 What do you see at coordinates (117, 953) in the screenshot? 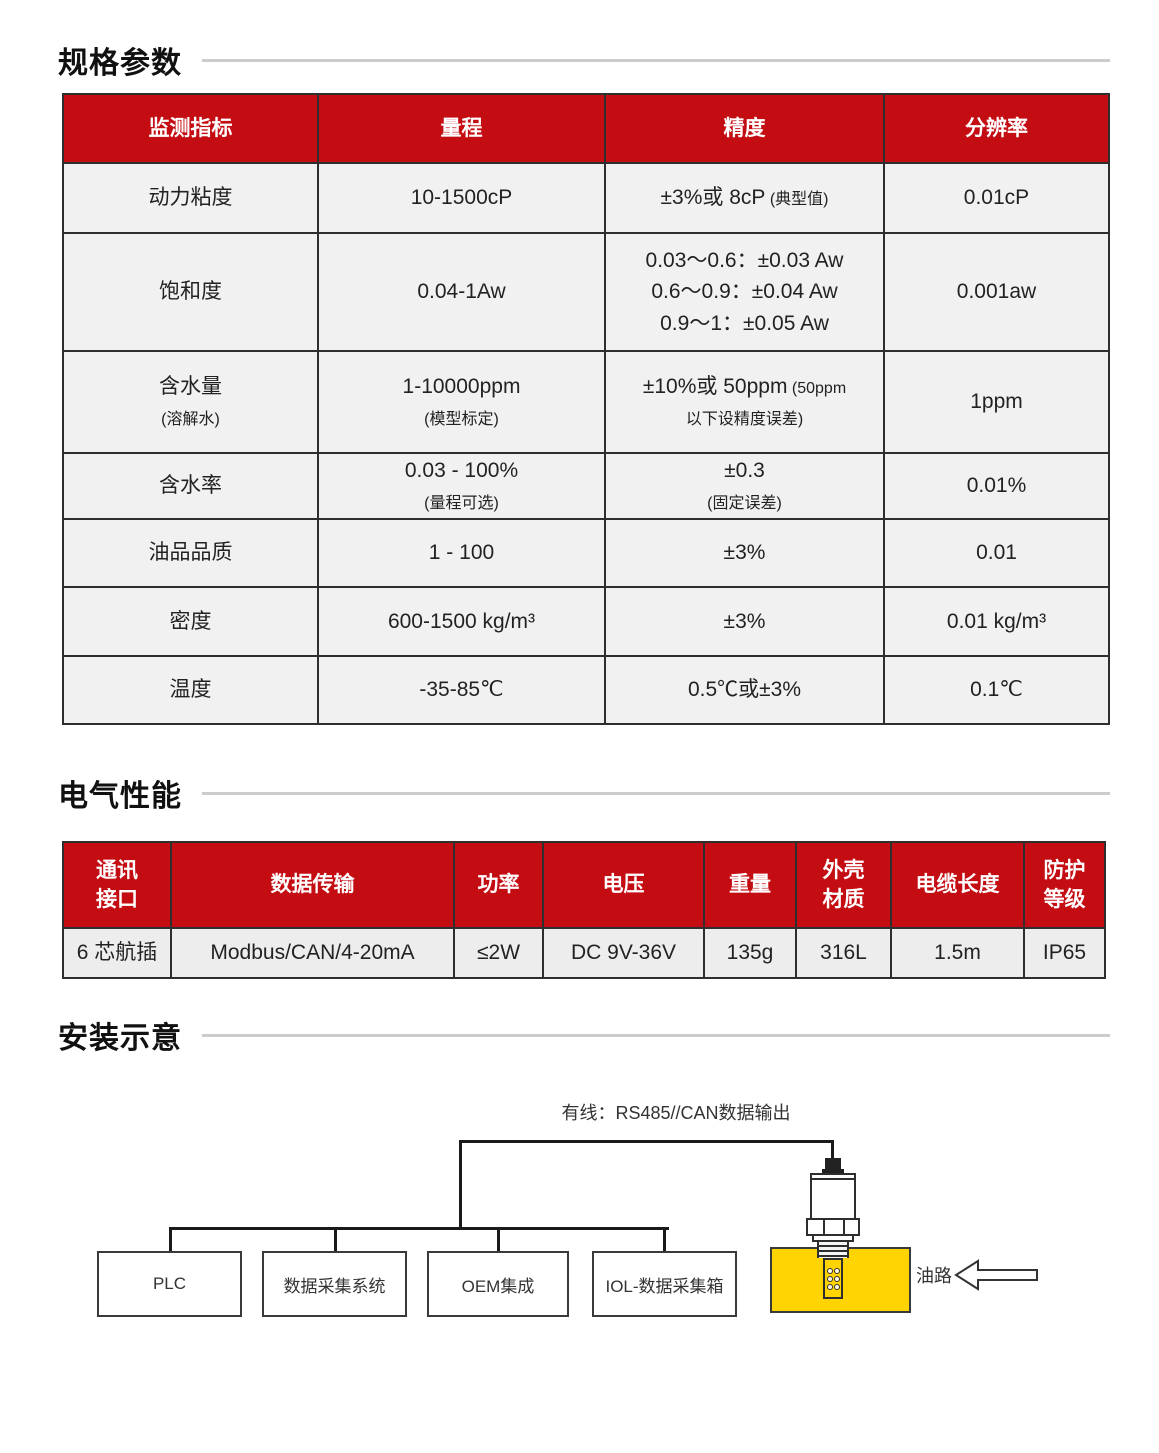
I see `electrical-cell: 6 芯航插` at bounding box center [117, 953].